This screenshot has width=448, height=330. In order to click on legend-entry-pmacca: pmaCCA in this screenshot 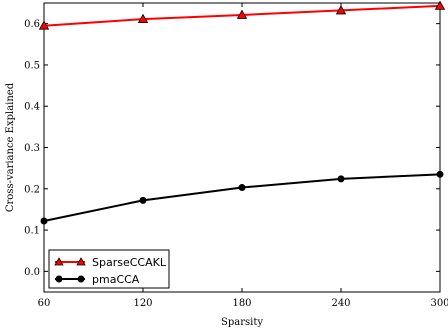, I will do `click(97, 279)`.